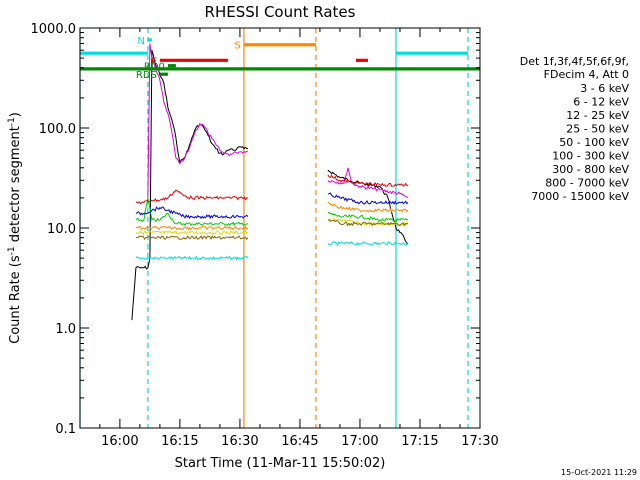 The width and height of the screenshot is (640, 480). I want to click on x-tick-label-1: 16:15, so click(179, 441).